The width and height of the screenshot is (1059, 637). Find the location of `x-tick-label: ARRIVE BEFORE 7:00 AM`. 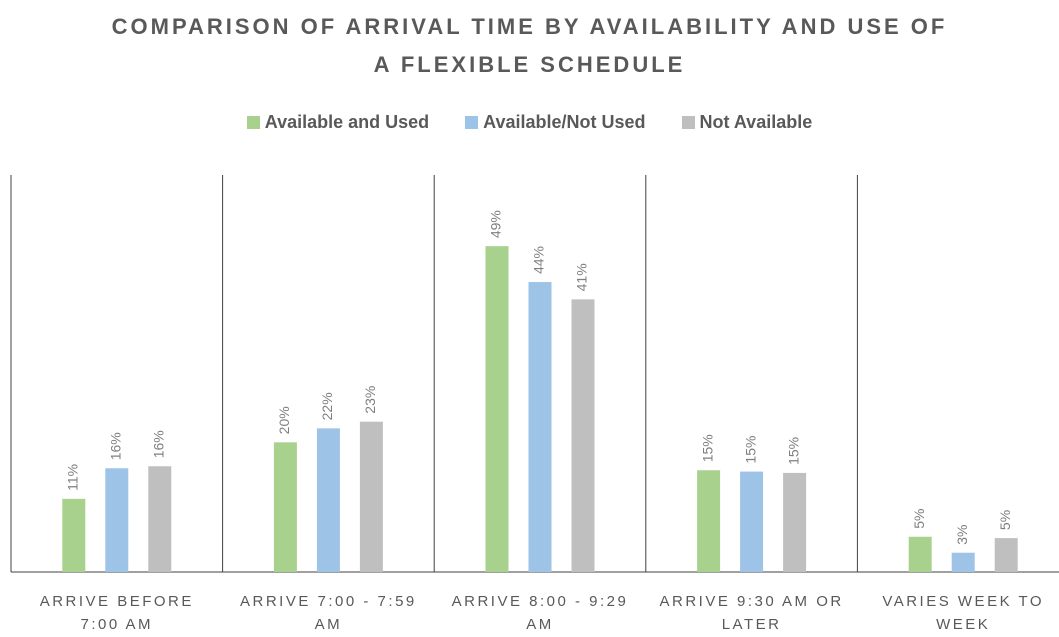

x-tick-label: ARRIVE BEFORE 7:00 AM is located at coordinates (116, 613).